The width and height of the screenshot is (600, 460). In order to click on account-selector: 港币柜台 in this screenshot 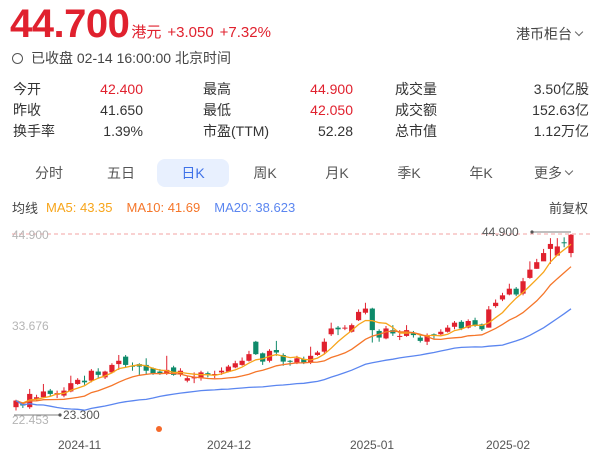, I will do `click(550, 34)`.